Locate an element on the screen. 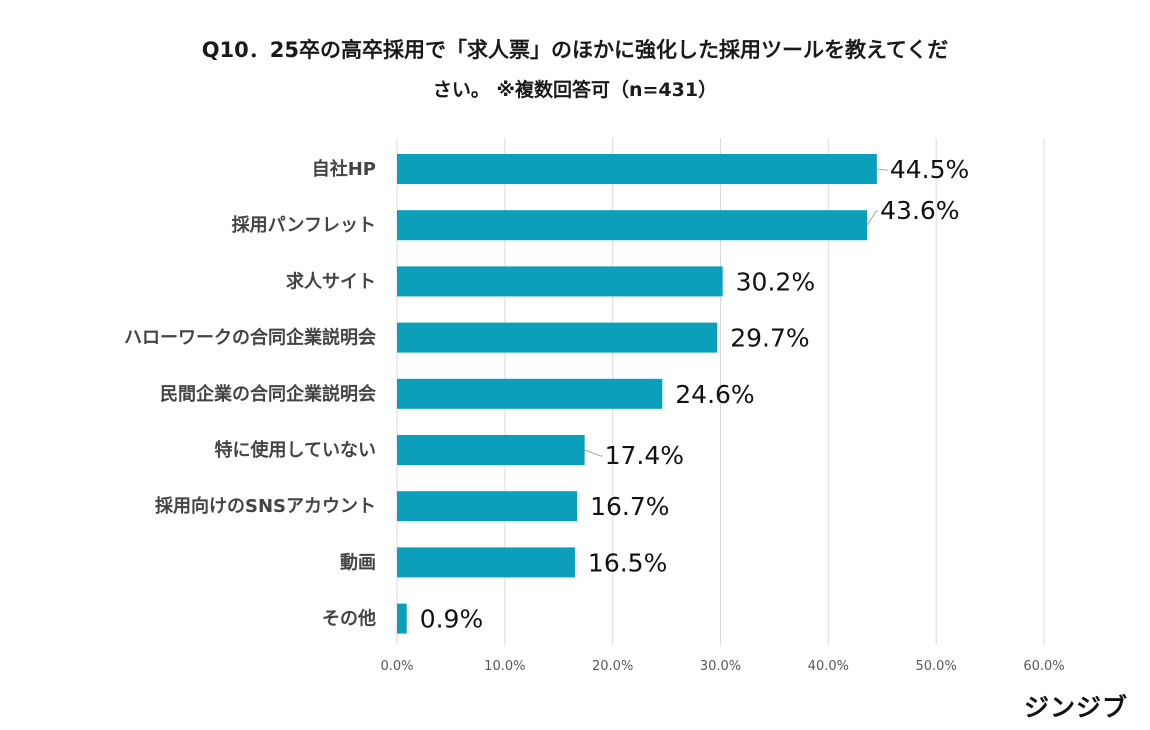  value-label: 44.5% is located at coordinates (929, 169).